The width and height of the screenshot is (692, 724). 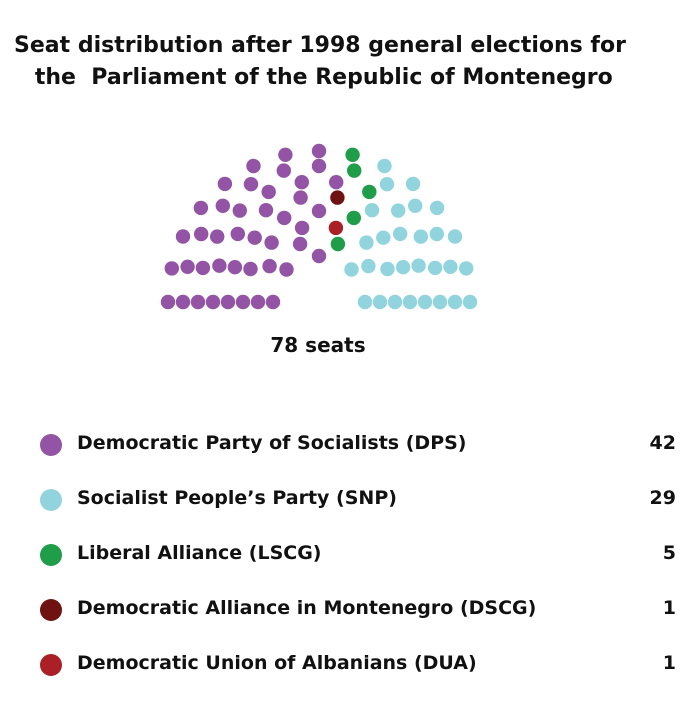 I want to click on parliament-chart, so click(x=319, y=226).